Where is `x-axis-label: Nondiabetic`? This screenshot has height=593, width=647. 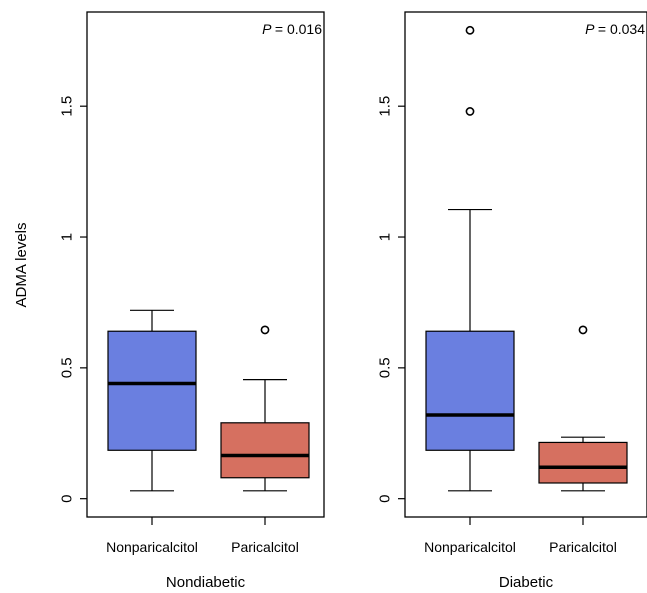 x-axis-label: Nondiabetic is located at coordinates (206, 582).